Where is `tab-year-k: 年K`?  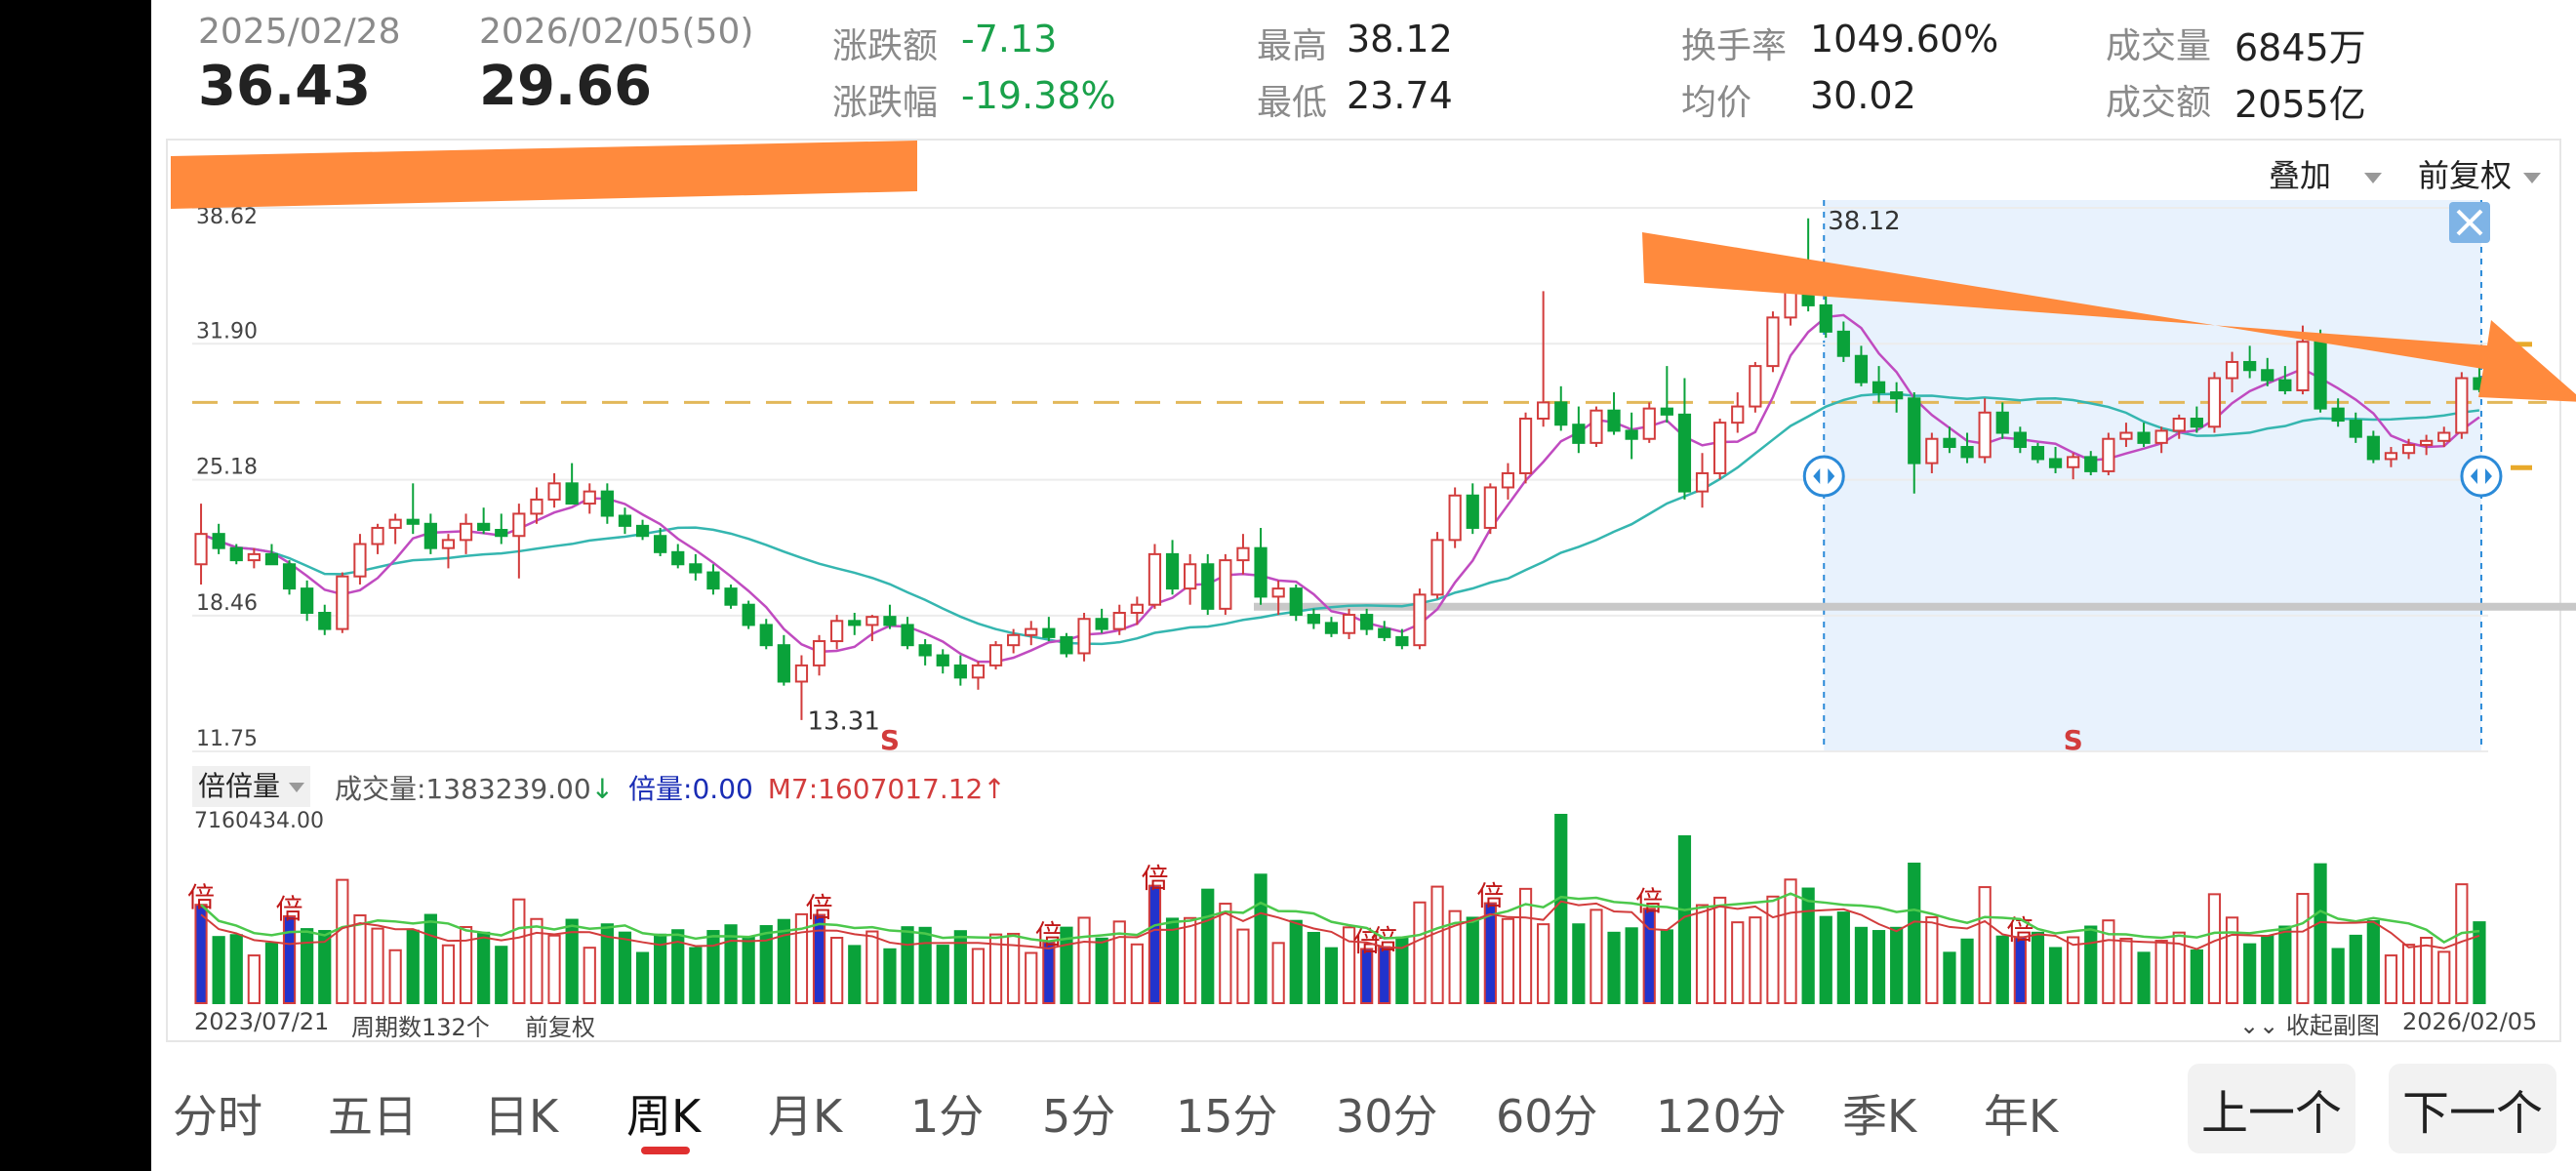 tab-year-k: 年K is located at coordinates (2021, 1116).